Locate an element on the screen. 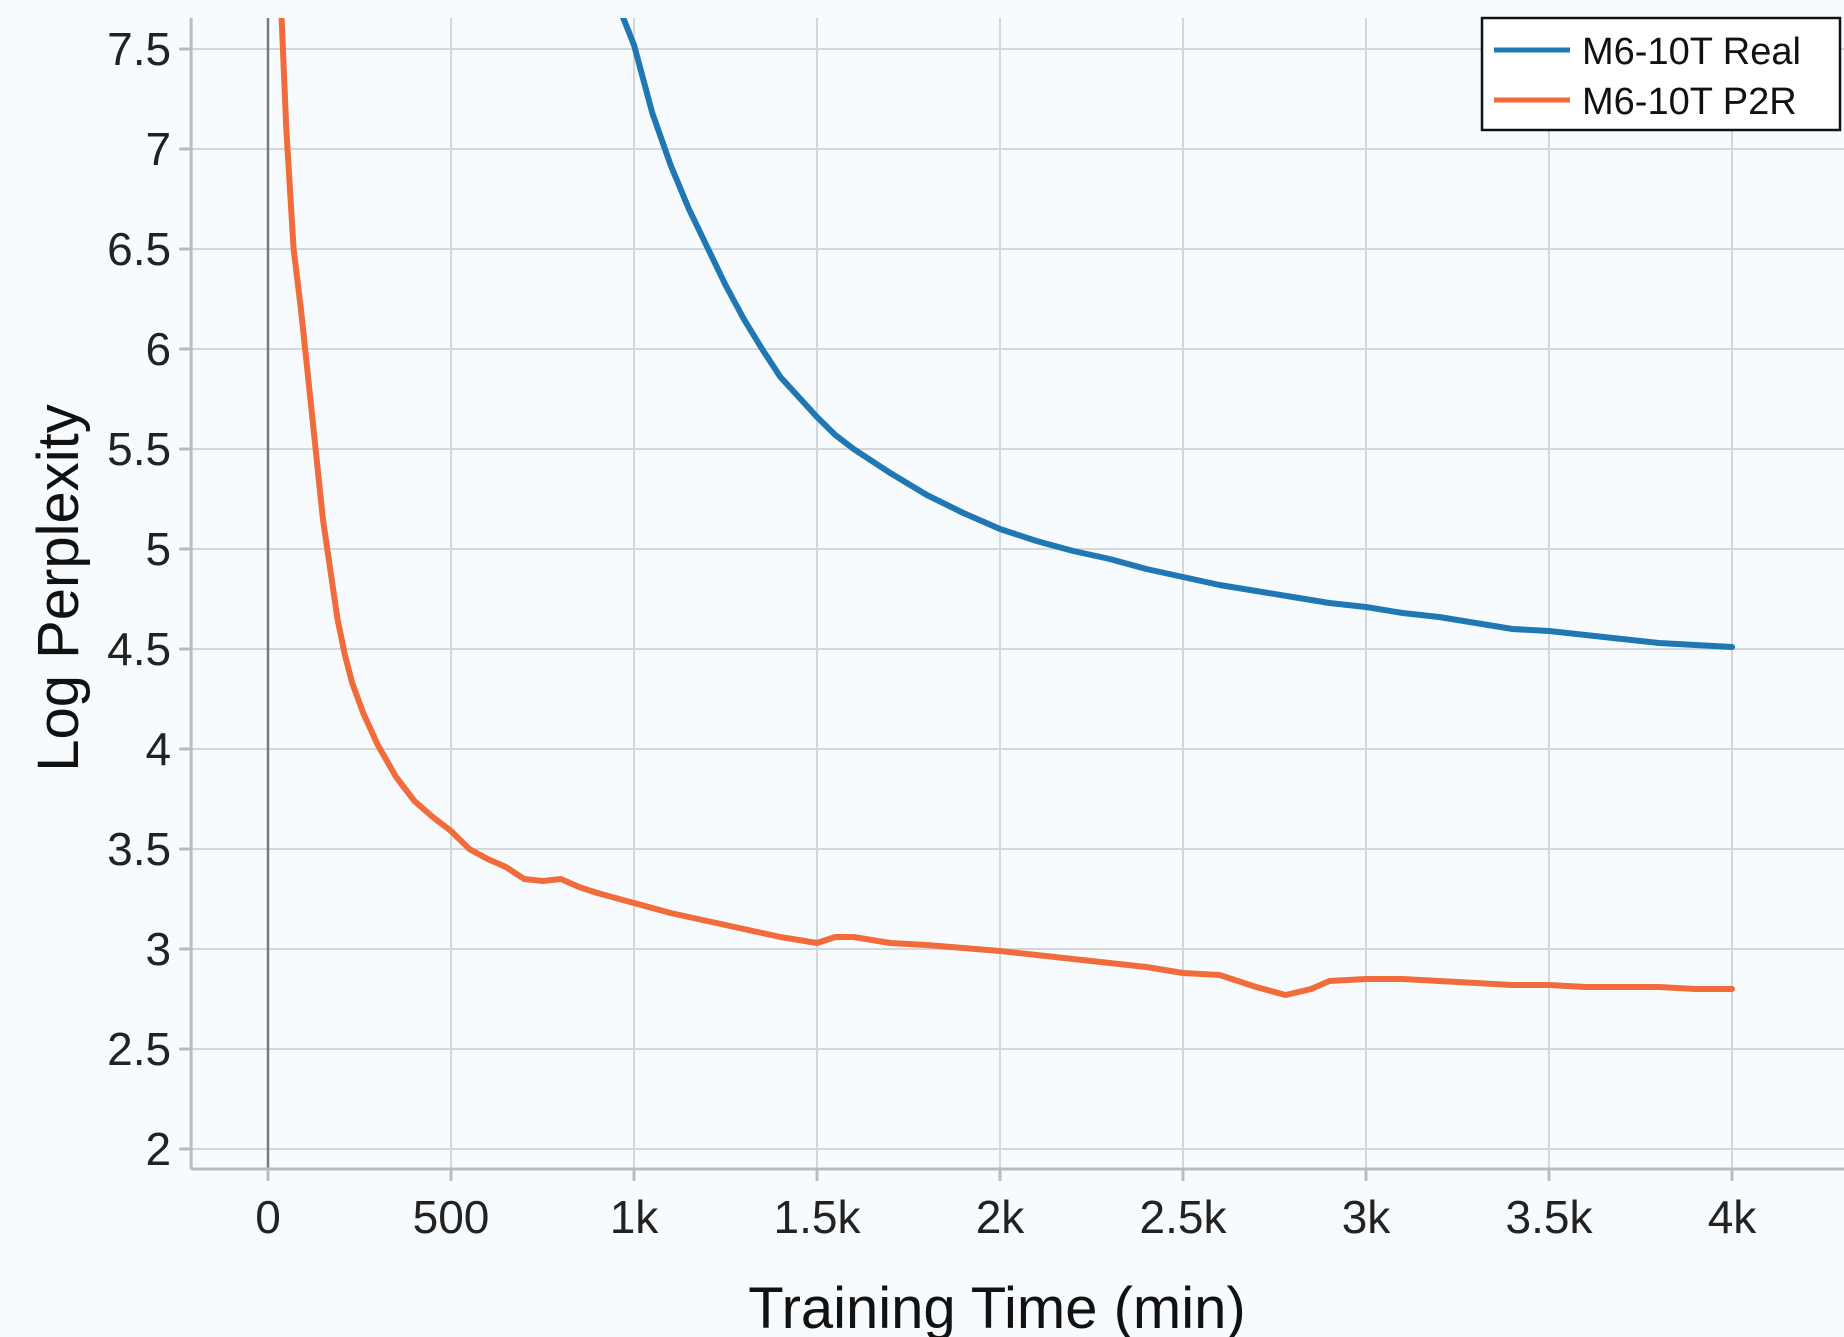 This screenshot has height=1337, width=1844. x-tick-label: 3.5k is located at coordinates (1550, 1217).